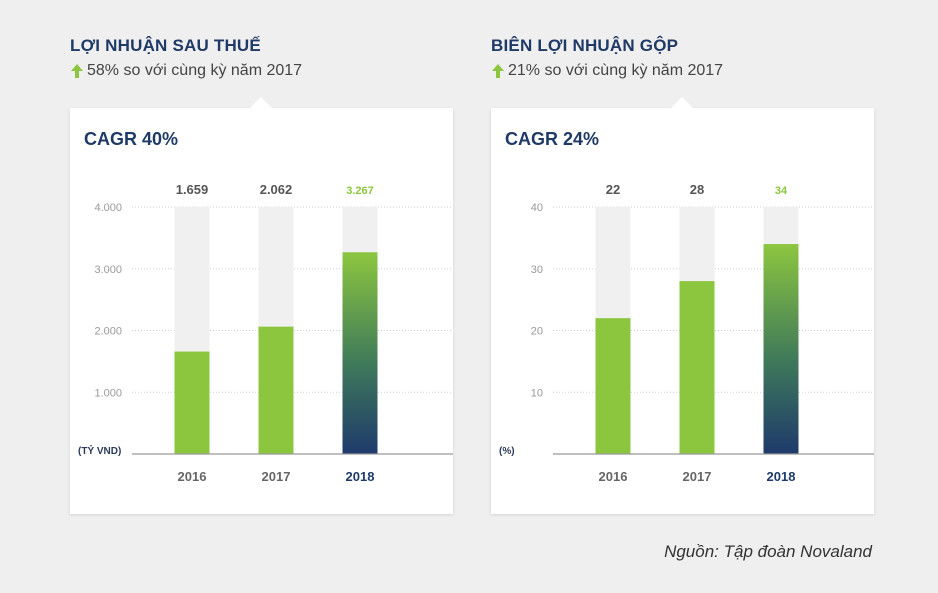  I want to click on value-label: 1.659, so click(192, 189).